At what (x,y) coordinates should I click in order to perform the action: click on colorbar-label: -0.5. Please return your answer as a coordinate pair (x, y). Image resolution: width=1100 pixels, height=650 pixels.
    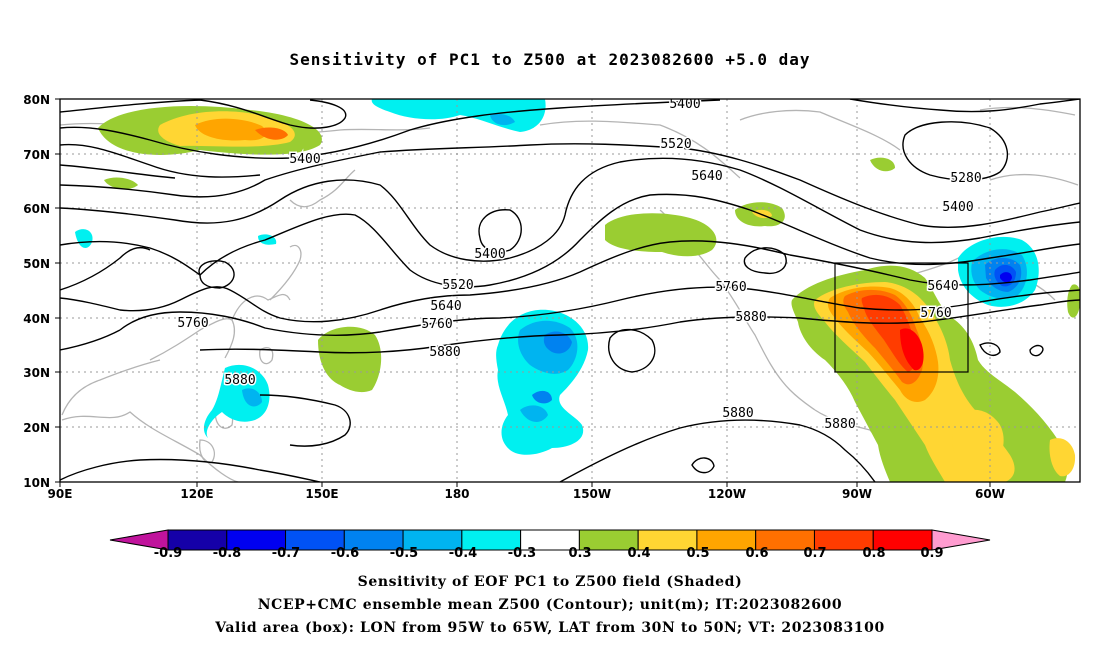
    Looking at the image, I should click on (404, 553).